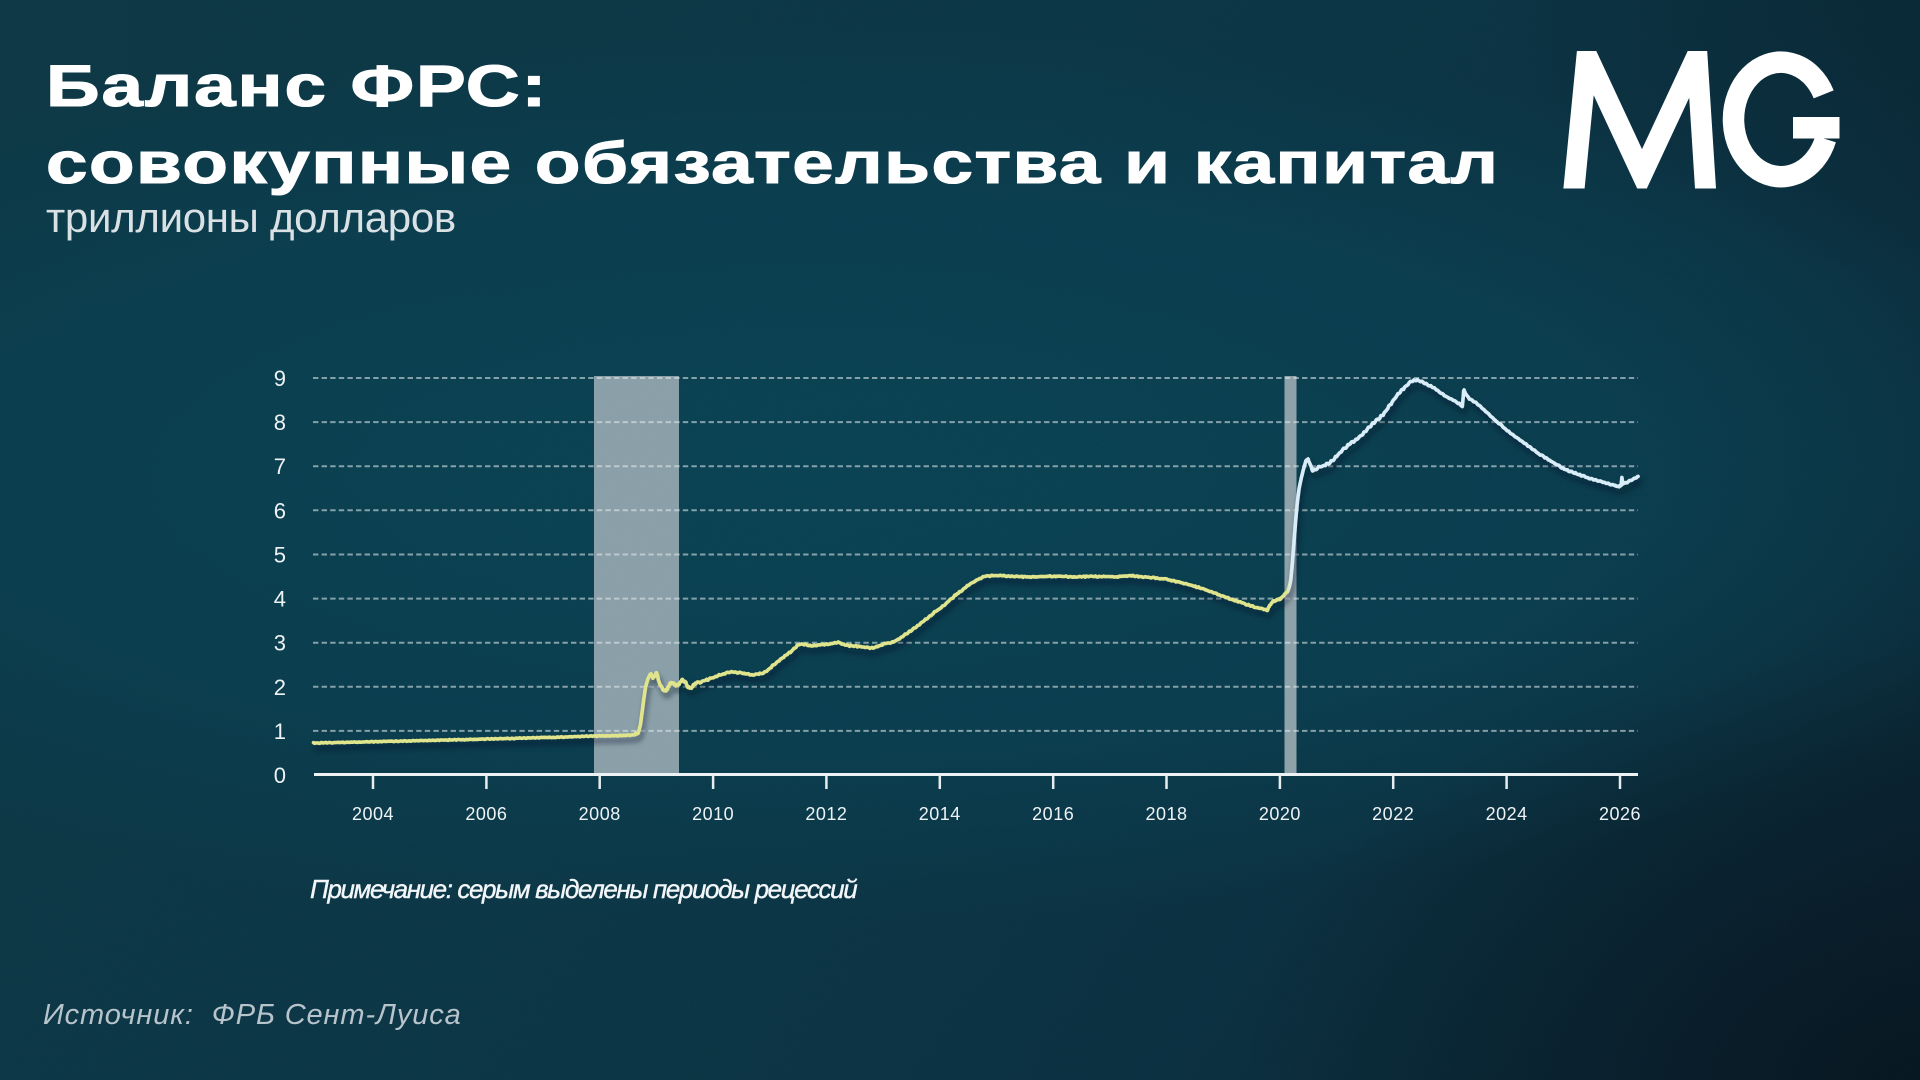  Describe the element at coordinates (1280, 814) in the screenshot. I see `svg-text: 2020` at that location.